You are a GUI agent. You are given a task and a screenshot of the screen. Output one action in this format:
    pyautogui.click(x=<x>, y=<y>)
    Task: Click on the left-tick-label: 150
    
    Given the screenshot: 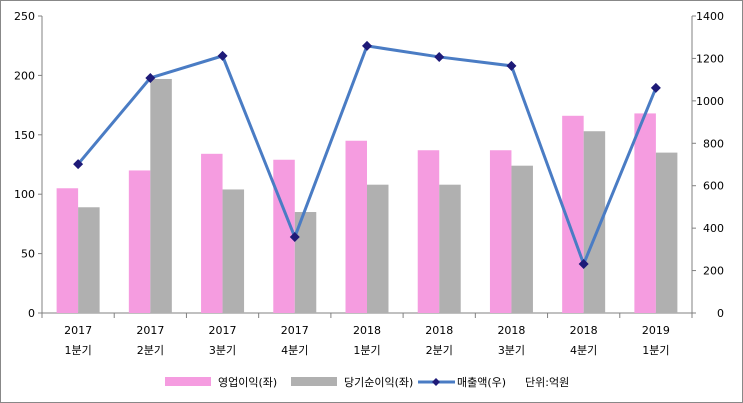 What is the action you would take?
    pyautogui.click(x=24, y=135)
    